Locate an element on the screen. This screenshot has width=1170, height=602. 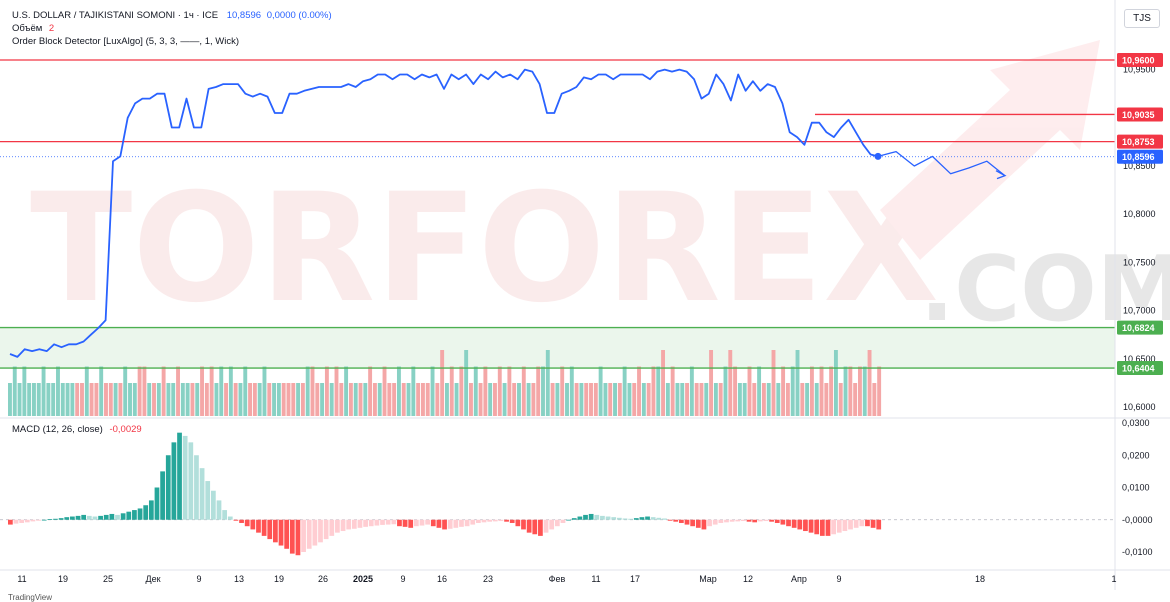
volume-header: Объём 2 is located at coordinates (33, 29).